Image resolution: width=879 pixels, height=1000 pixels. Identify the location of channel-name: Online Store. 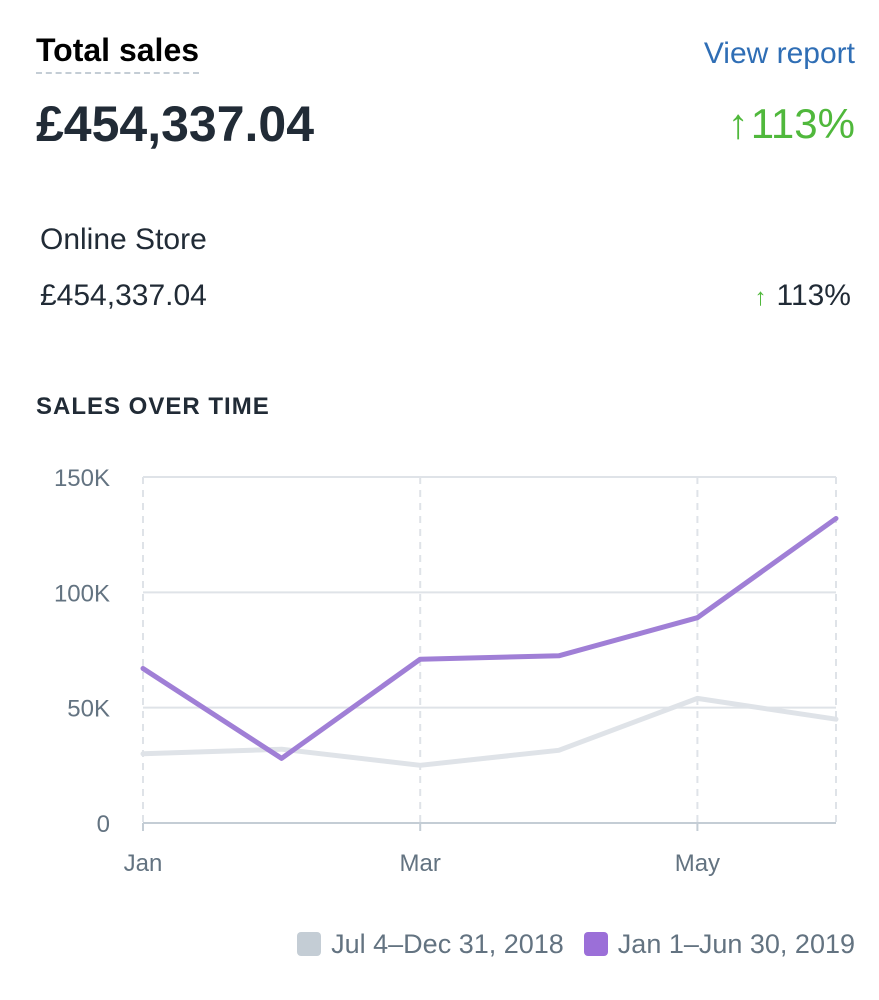
(123, 239).